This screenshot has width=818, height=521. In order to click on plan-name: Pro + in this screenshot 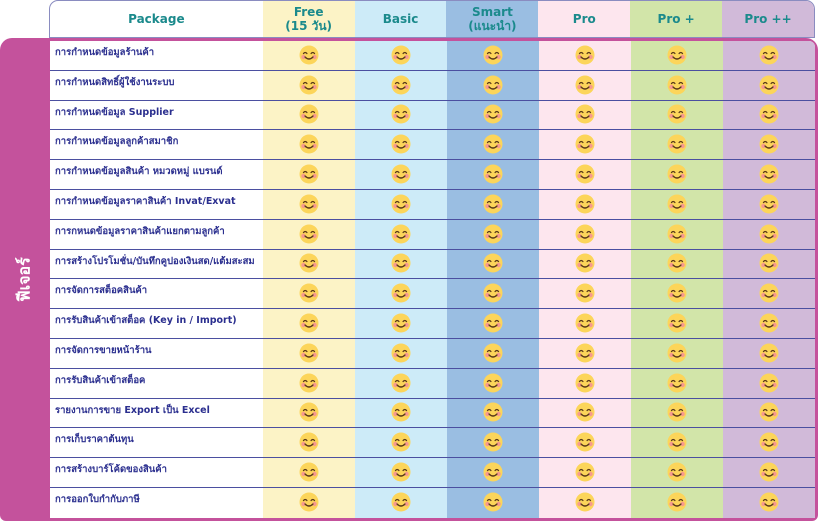, I will do `click(676, 19)`.